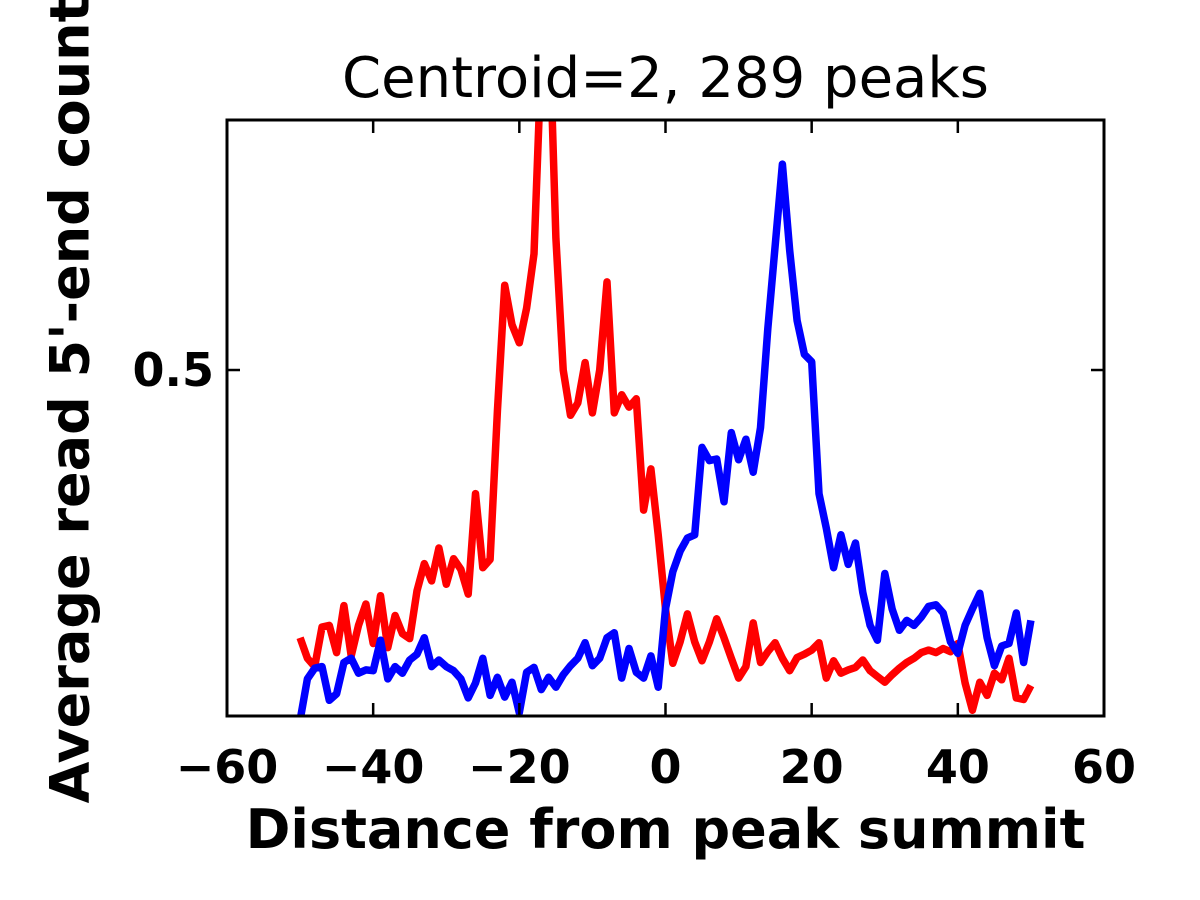 The image size is (1200, 900). Describe the element at coordinates (665, 829) in the screenshot. I see `x-axis-label: Distance from peak summit` at that location.